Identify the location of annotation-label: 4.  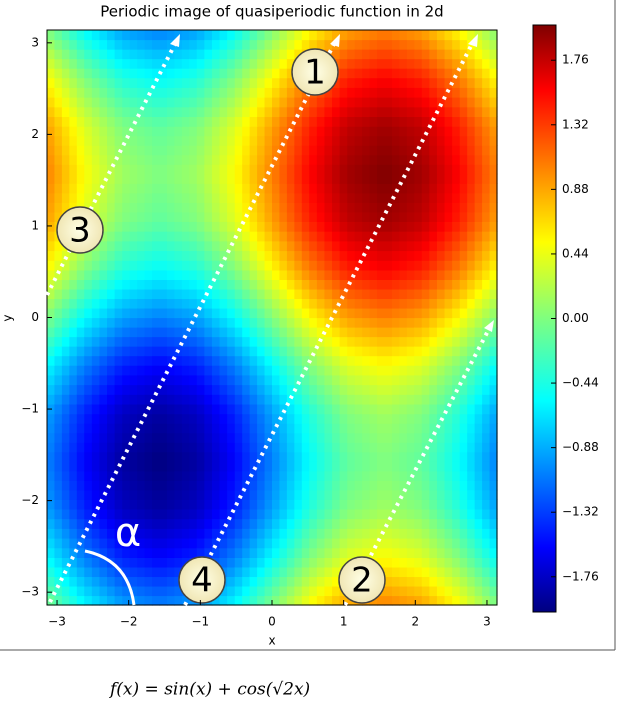
(202, 581).